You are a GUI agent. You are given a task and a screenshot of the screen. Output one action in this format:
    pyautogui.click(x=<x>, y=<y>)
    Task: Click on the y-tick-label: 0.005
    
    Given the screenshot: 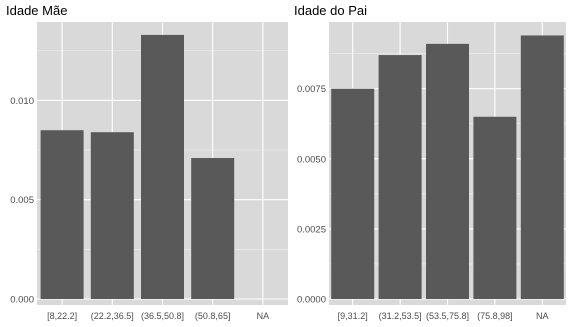 What is the action you would take?
    pyautogui.click(x=22, y=200)
    